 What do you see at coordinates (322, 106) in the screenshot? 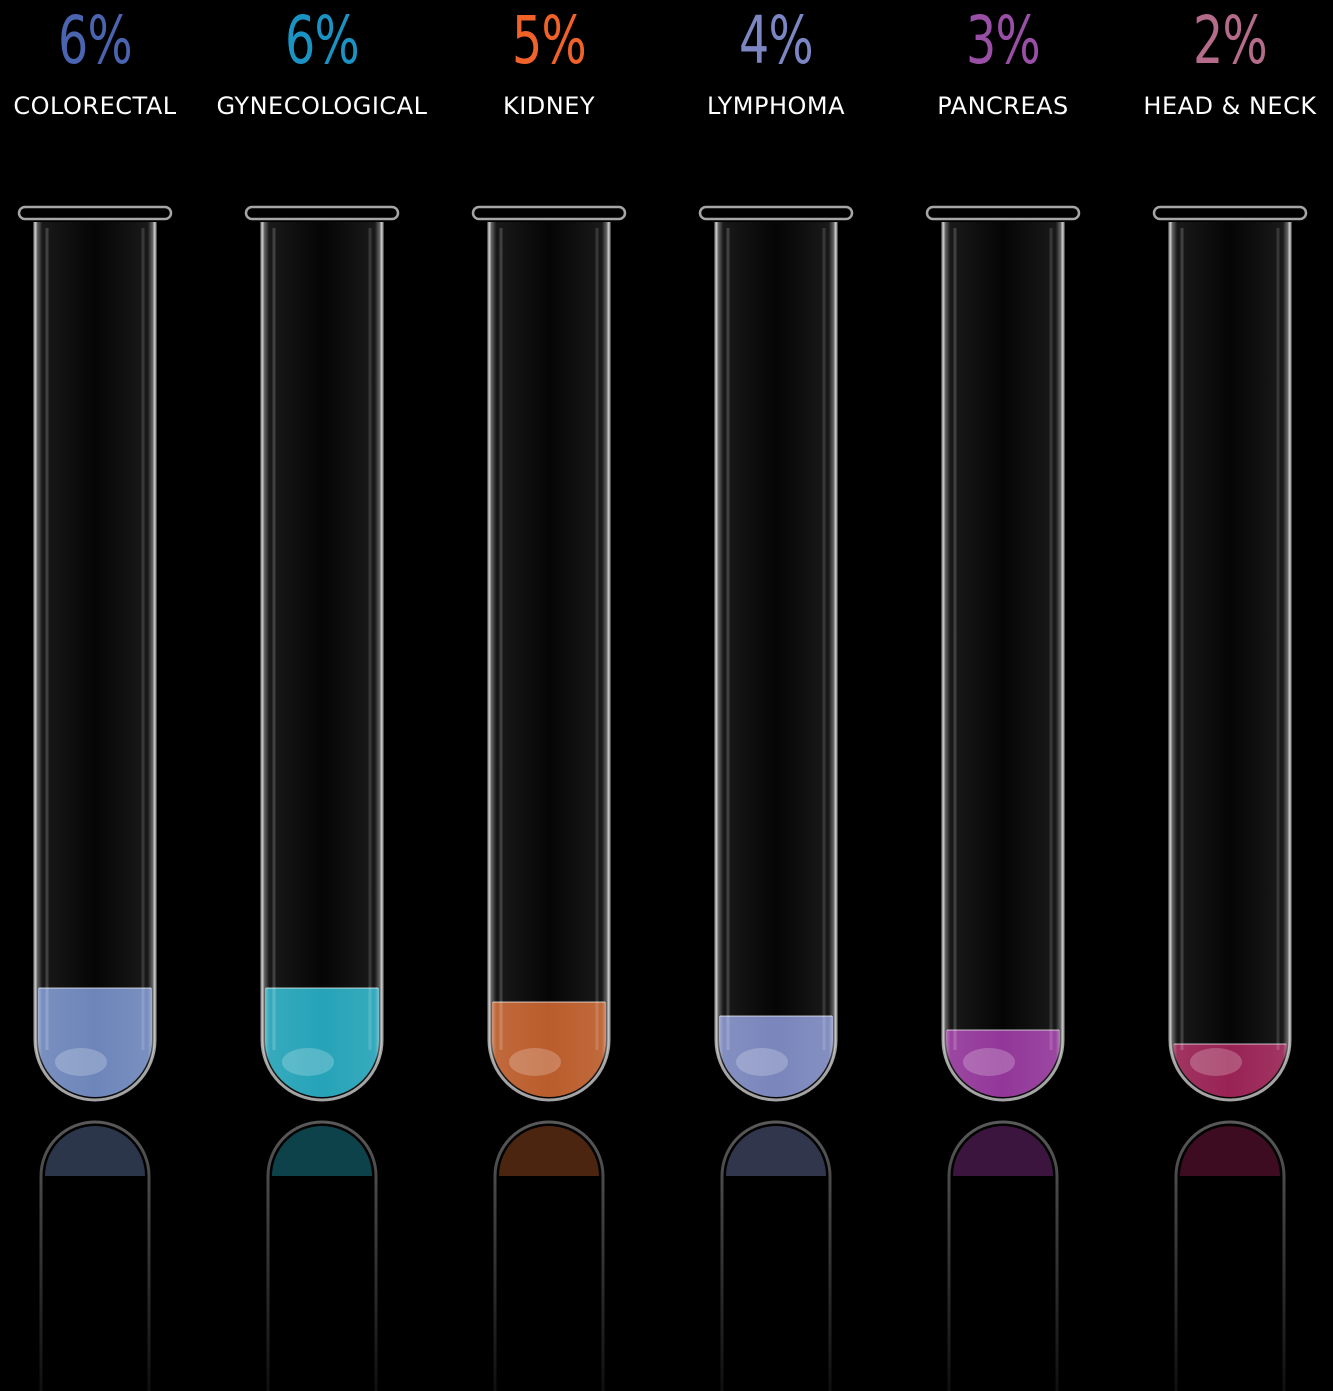
I see `category-name-gynecological: GYNECOLOGICAL` at bounding box center [322, 106].